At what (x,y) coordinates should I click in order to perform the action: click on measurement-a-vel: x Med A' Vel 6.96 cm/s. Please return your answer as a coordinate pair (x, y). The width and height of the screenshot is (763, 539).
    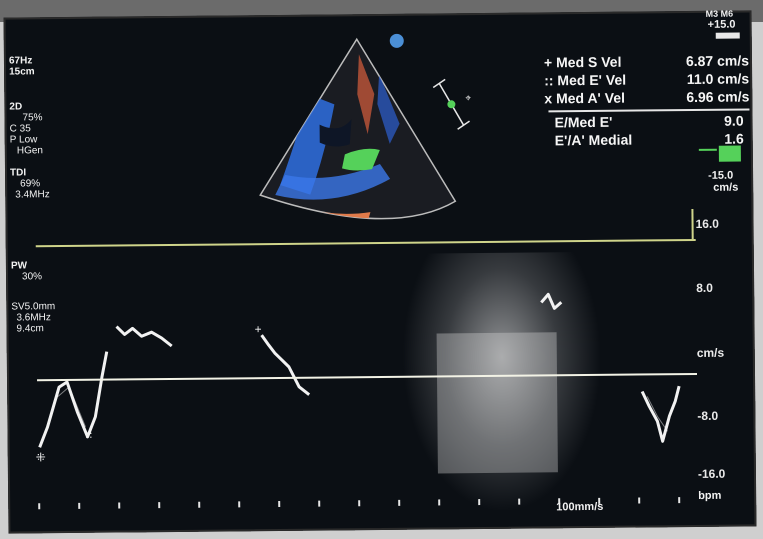
    Looking at the image, I should click on (646, 98).